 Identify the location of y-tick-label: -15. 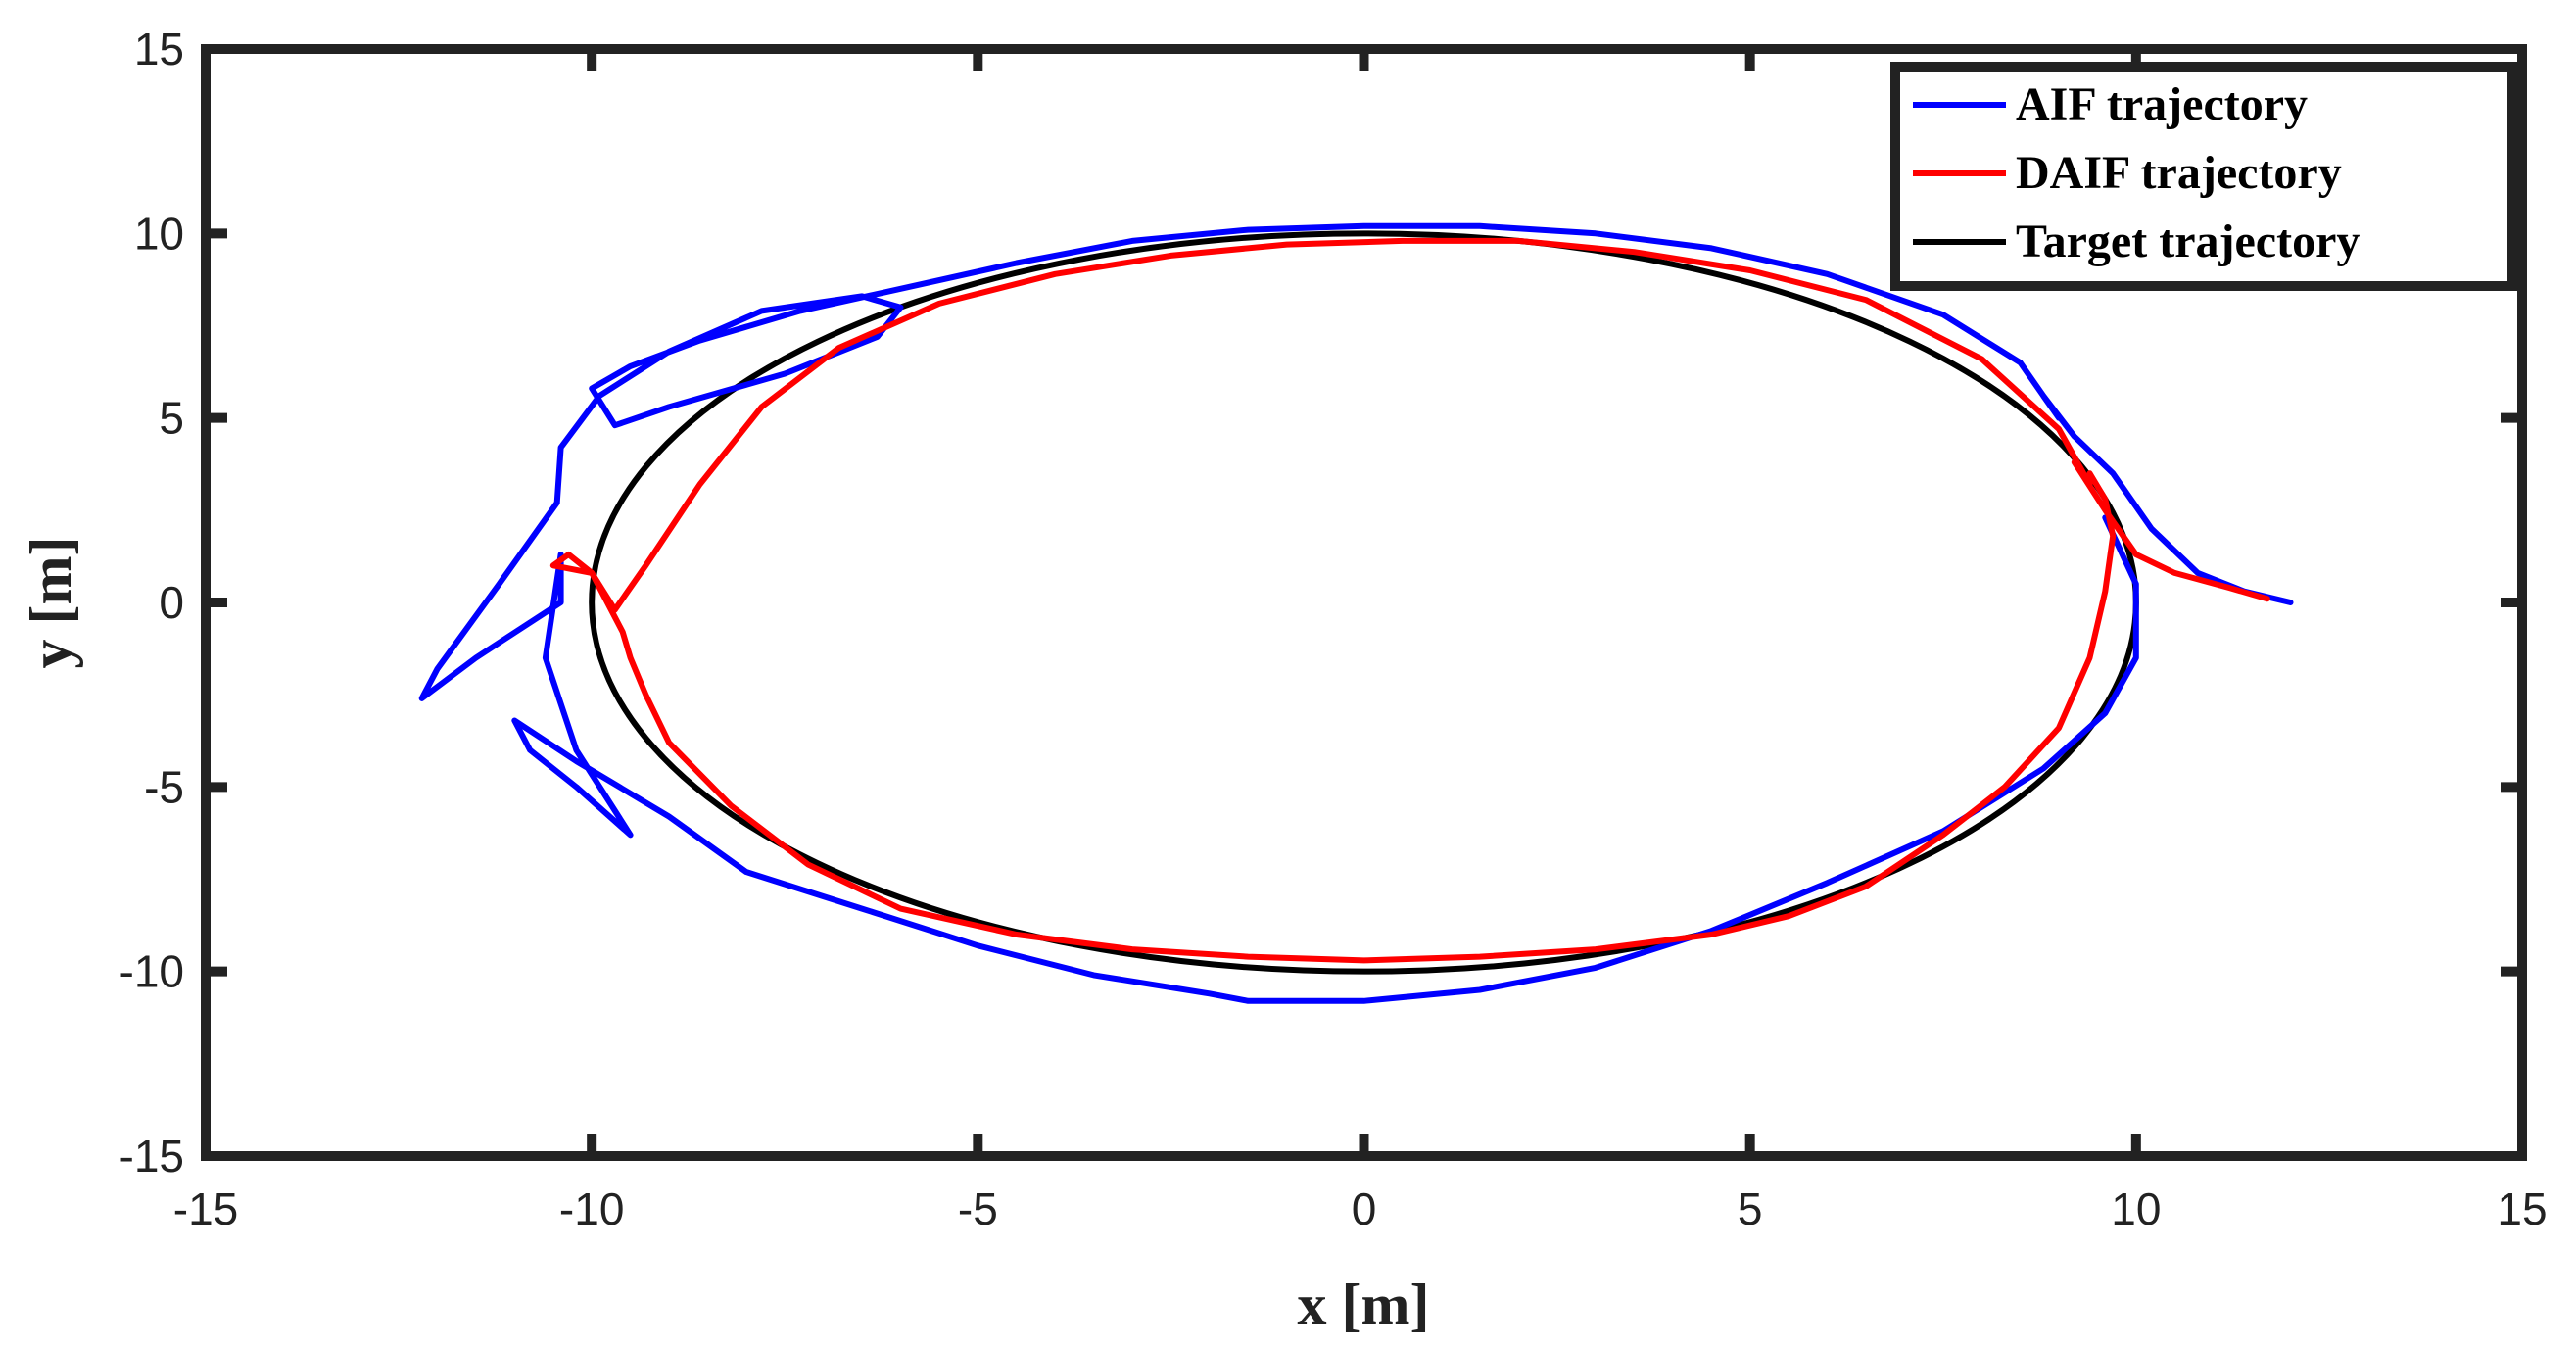
(151, 1155).